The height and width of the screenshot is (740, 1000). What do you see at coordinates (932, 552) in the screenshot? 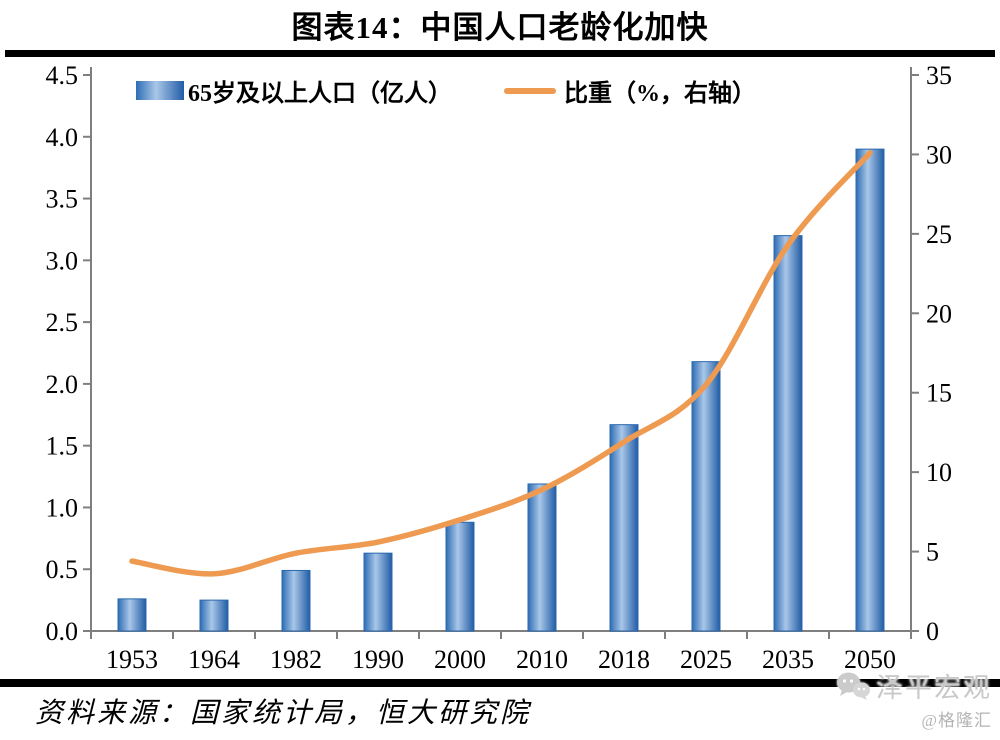
I see `svg-text: 5` at bounding box center [932, 552].